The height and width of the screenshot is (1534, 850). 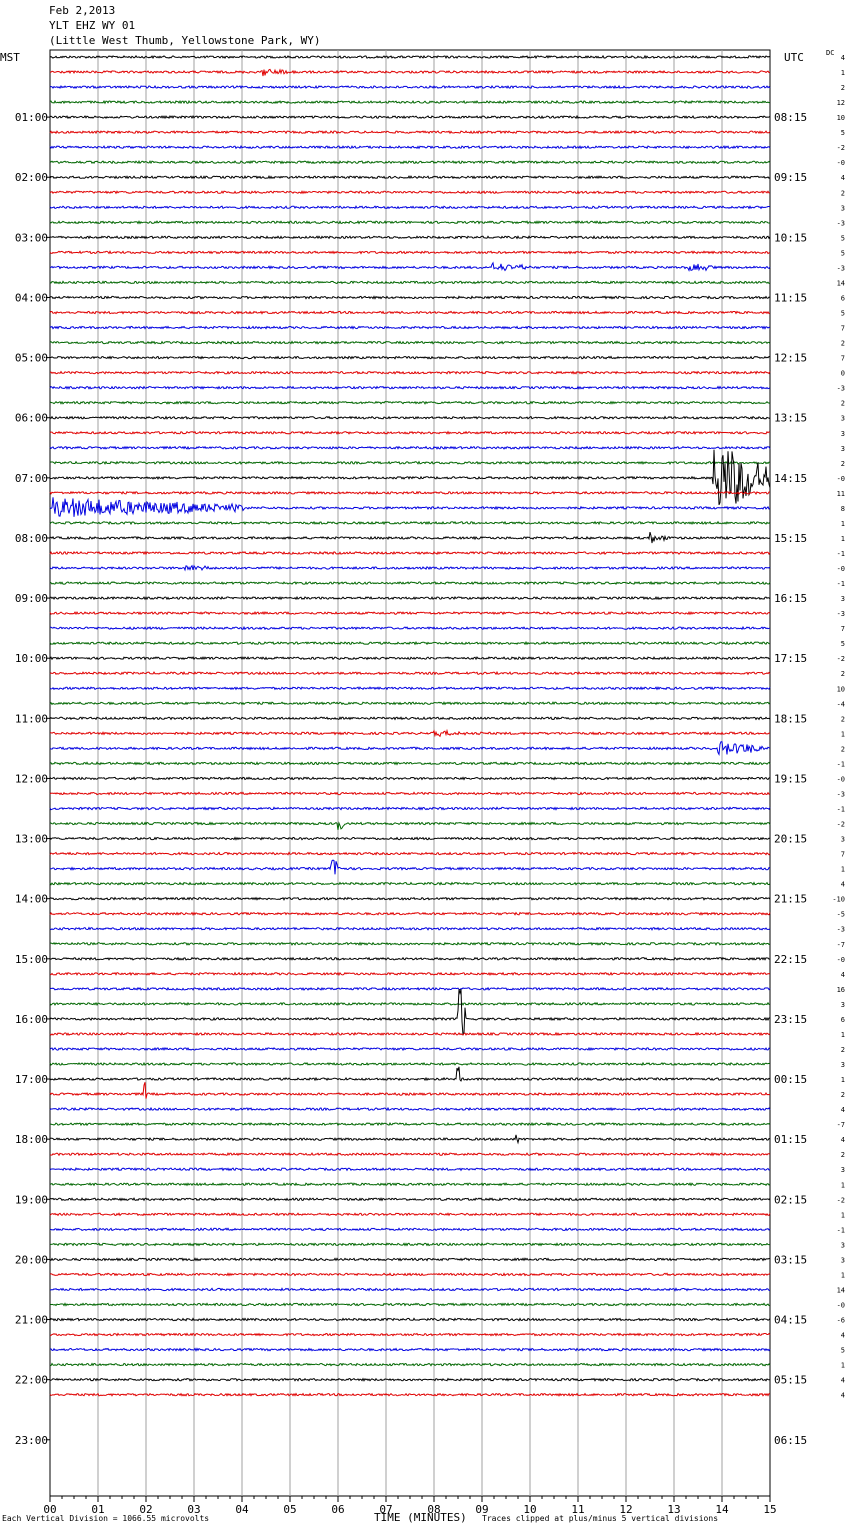 What do you see at coordinates (790, 658) in the screenshot?
I see `hour-label-right: 17:15` at bounding box center [790, 658].